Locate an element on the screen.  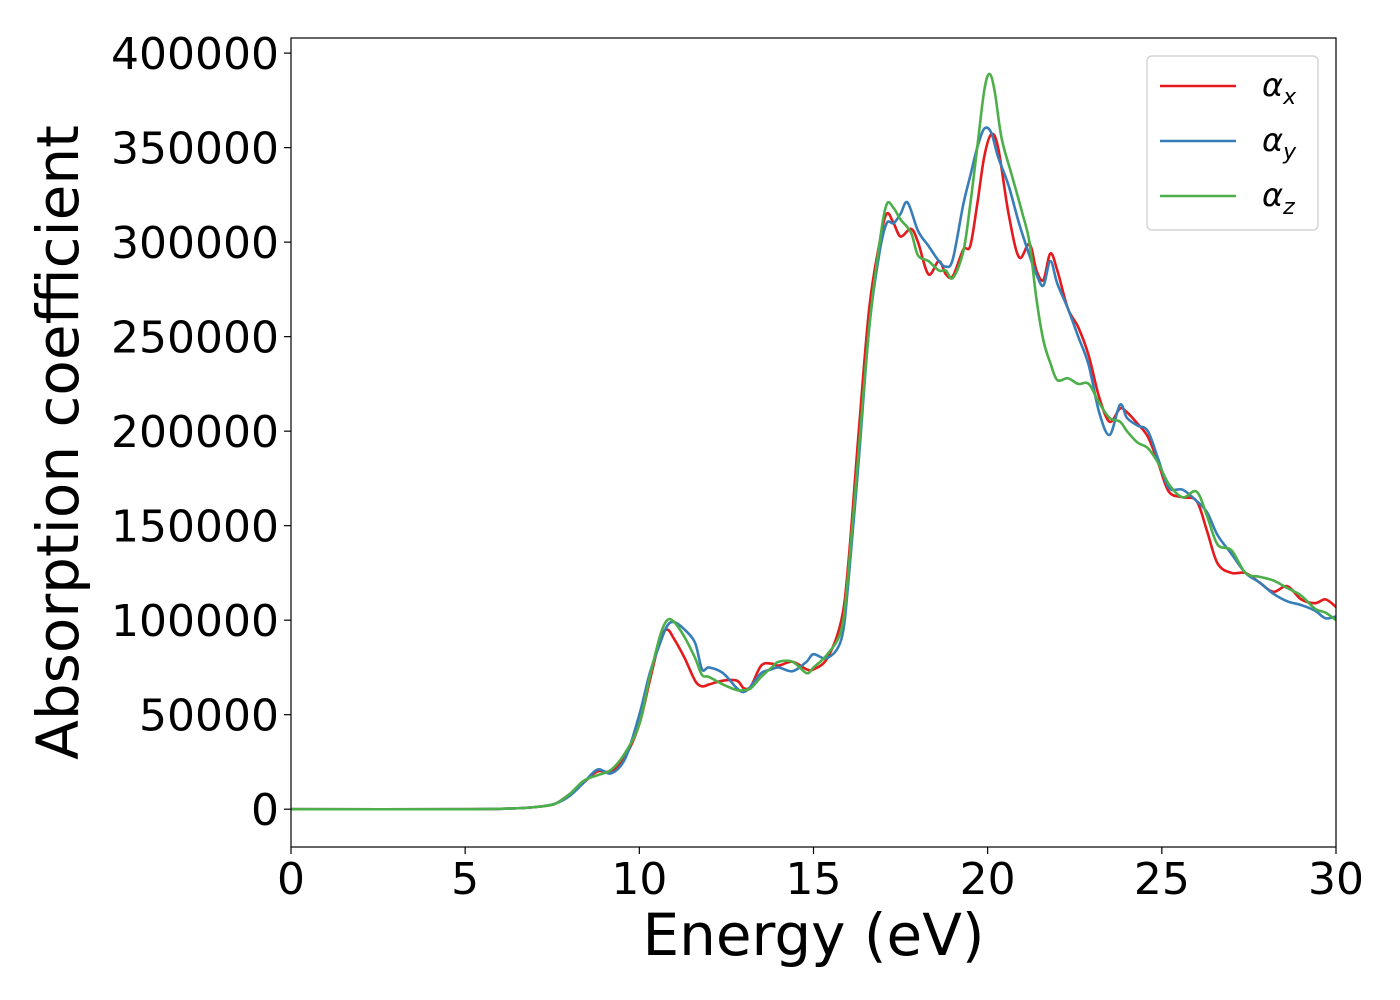
x-axis-label: Energy (eV) is located at coordinates (813, 935).